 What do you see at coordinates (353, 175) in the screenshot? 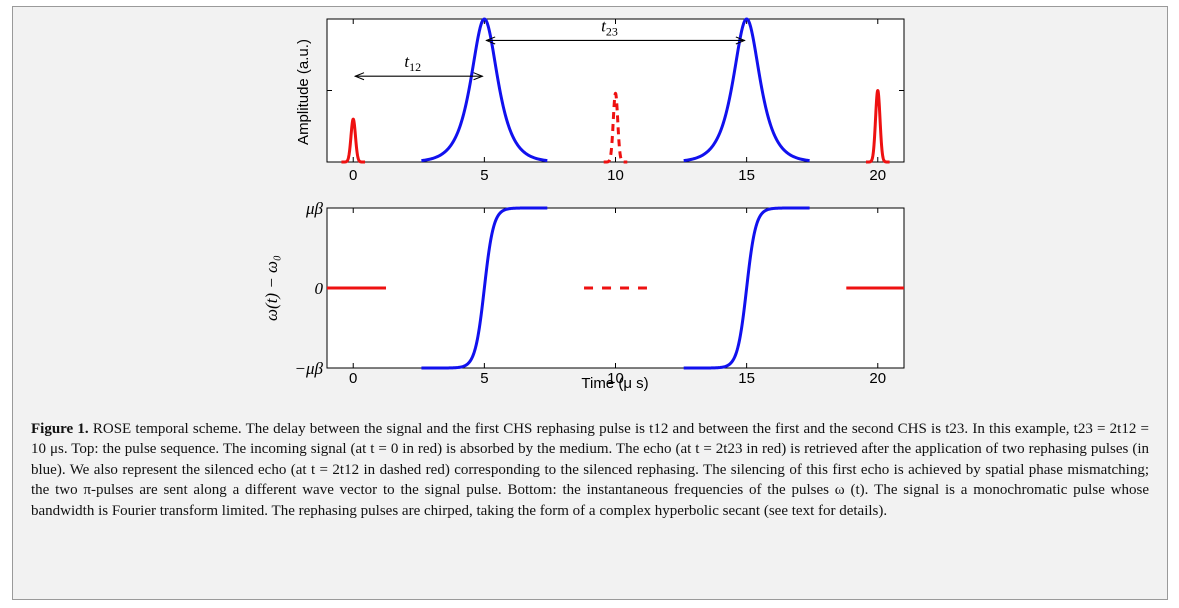
I see `top-x-tick-label: 0` at bounding box center [353, 175].